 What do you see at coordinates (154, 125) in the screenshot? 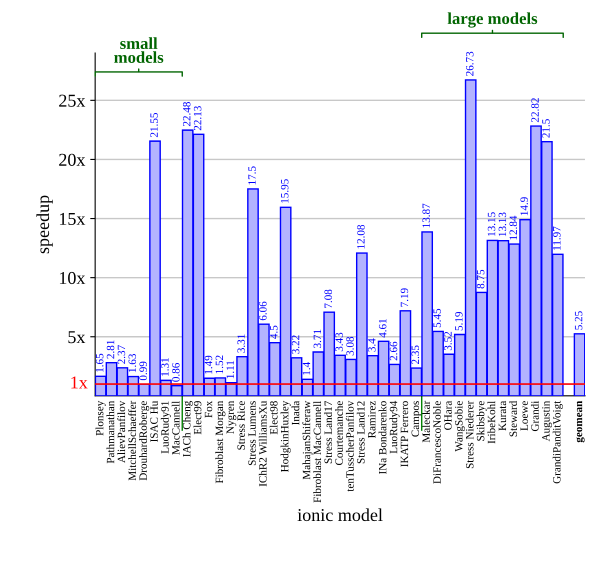
I see `data-label: 21.55` at bounding box center [154, 125].